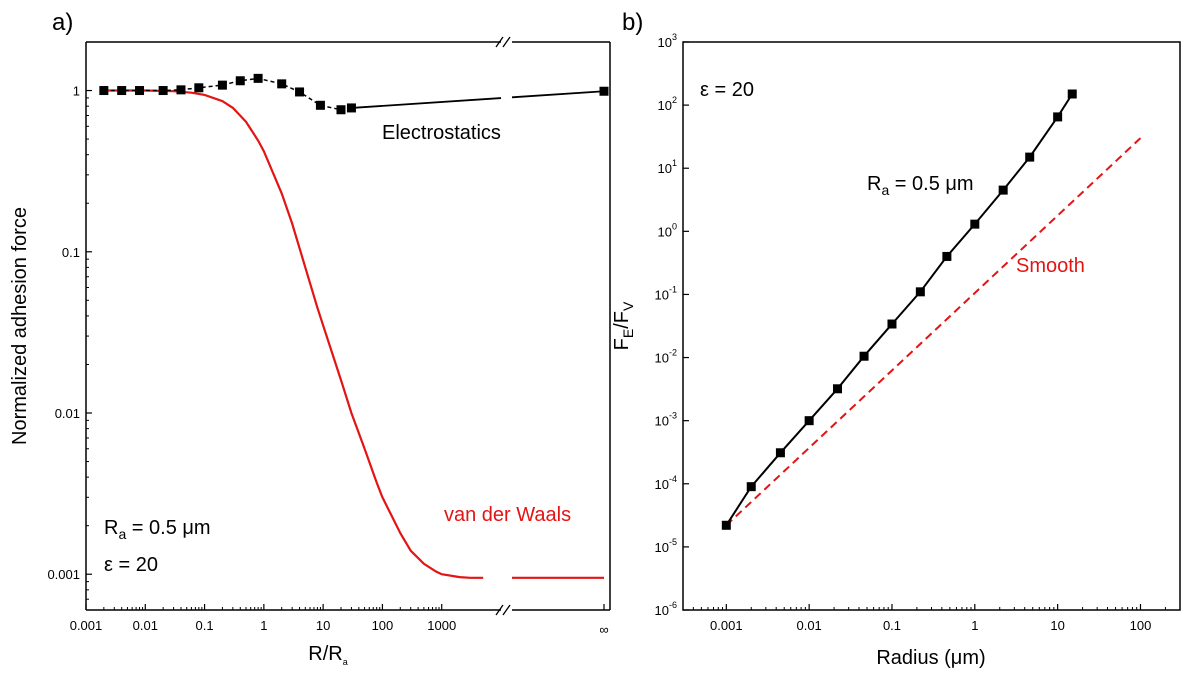  What do you see at coordinates (920, 185) in the screenshot?
I see `panel-b-ra-label: Ra = 0.5 μm` at bounding box center [920, 185].